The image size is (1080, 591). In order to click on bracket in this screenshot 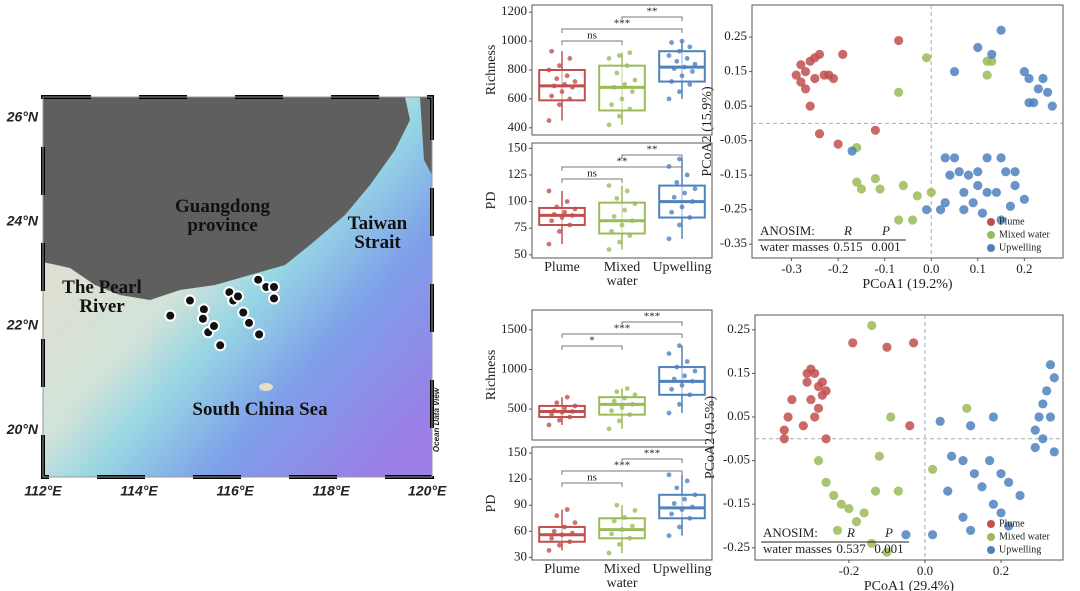, I will do `click(592, 180)`.